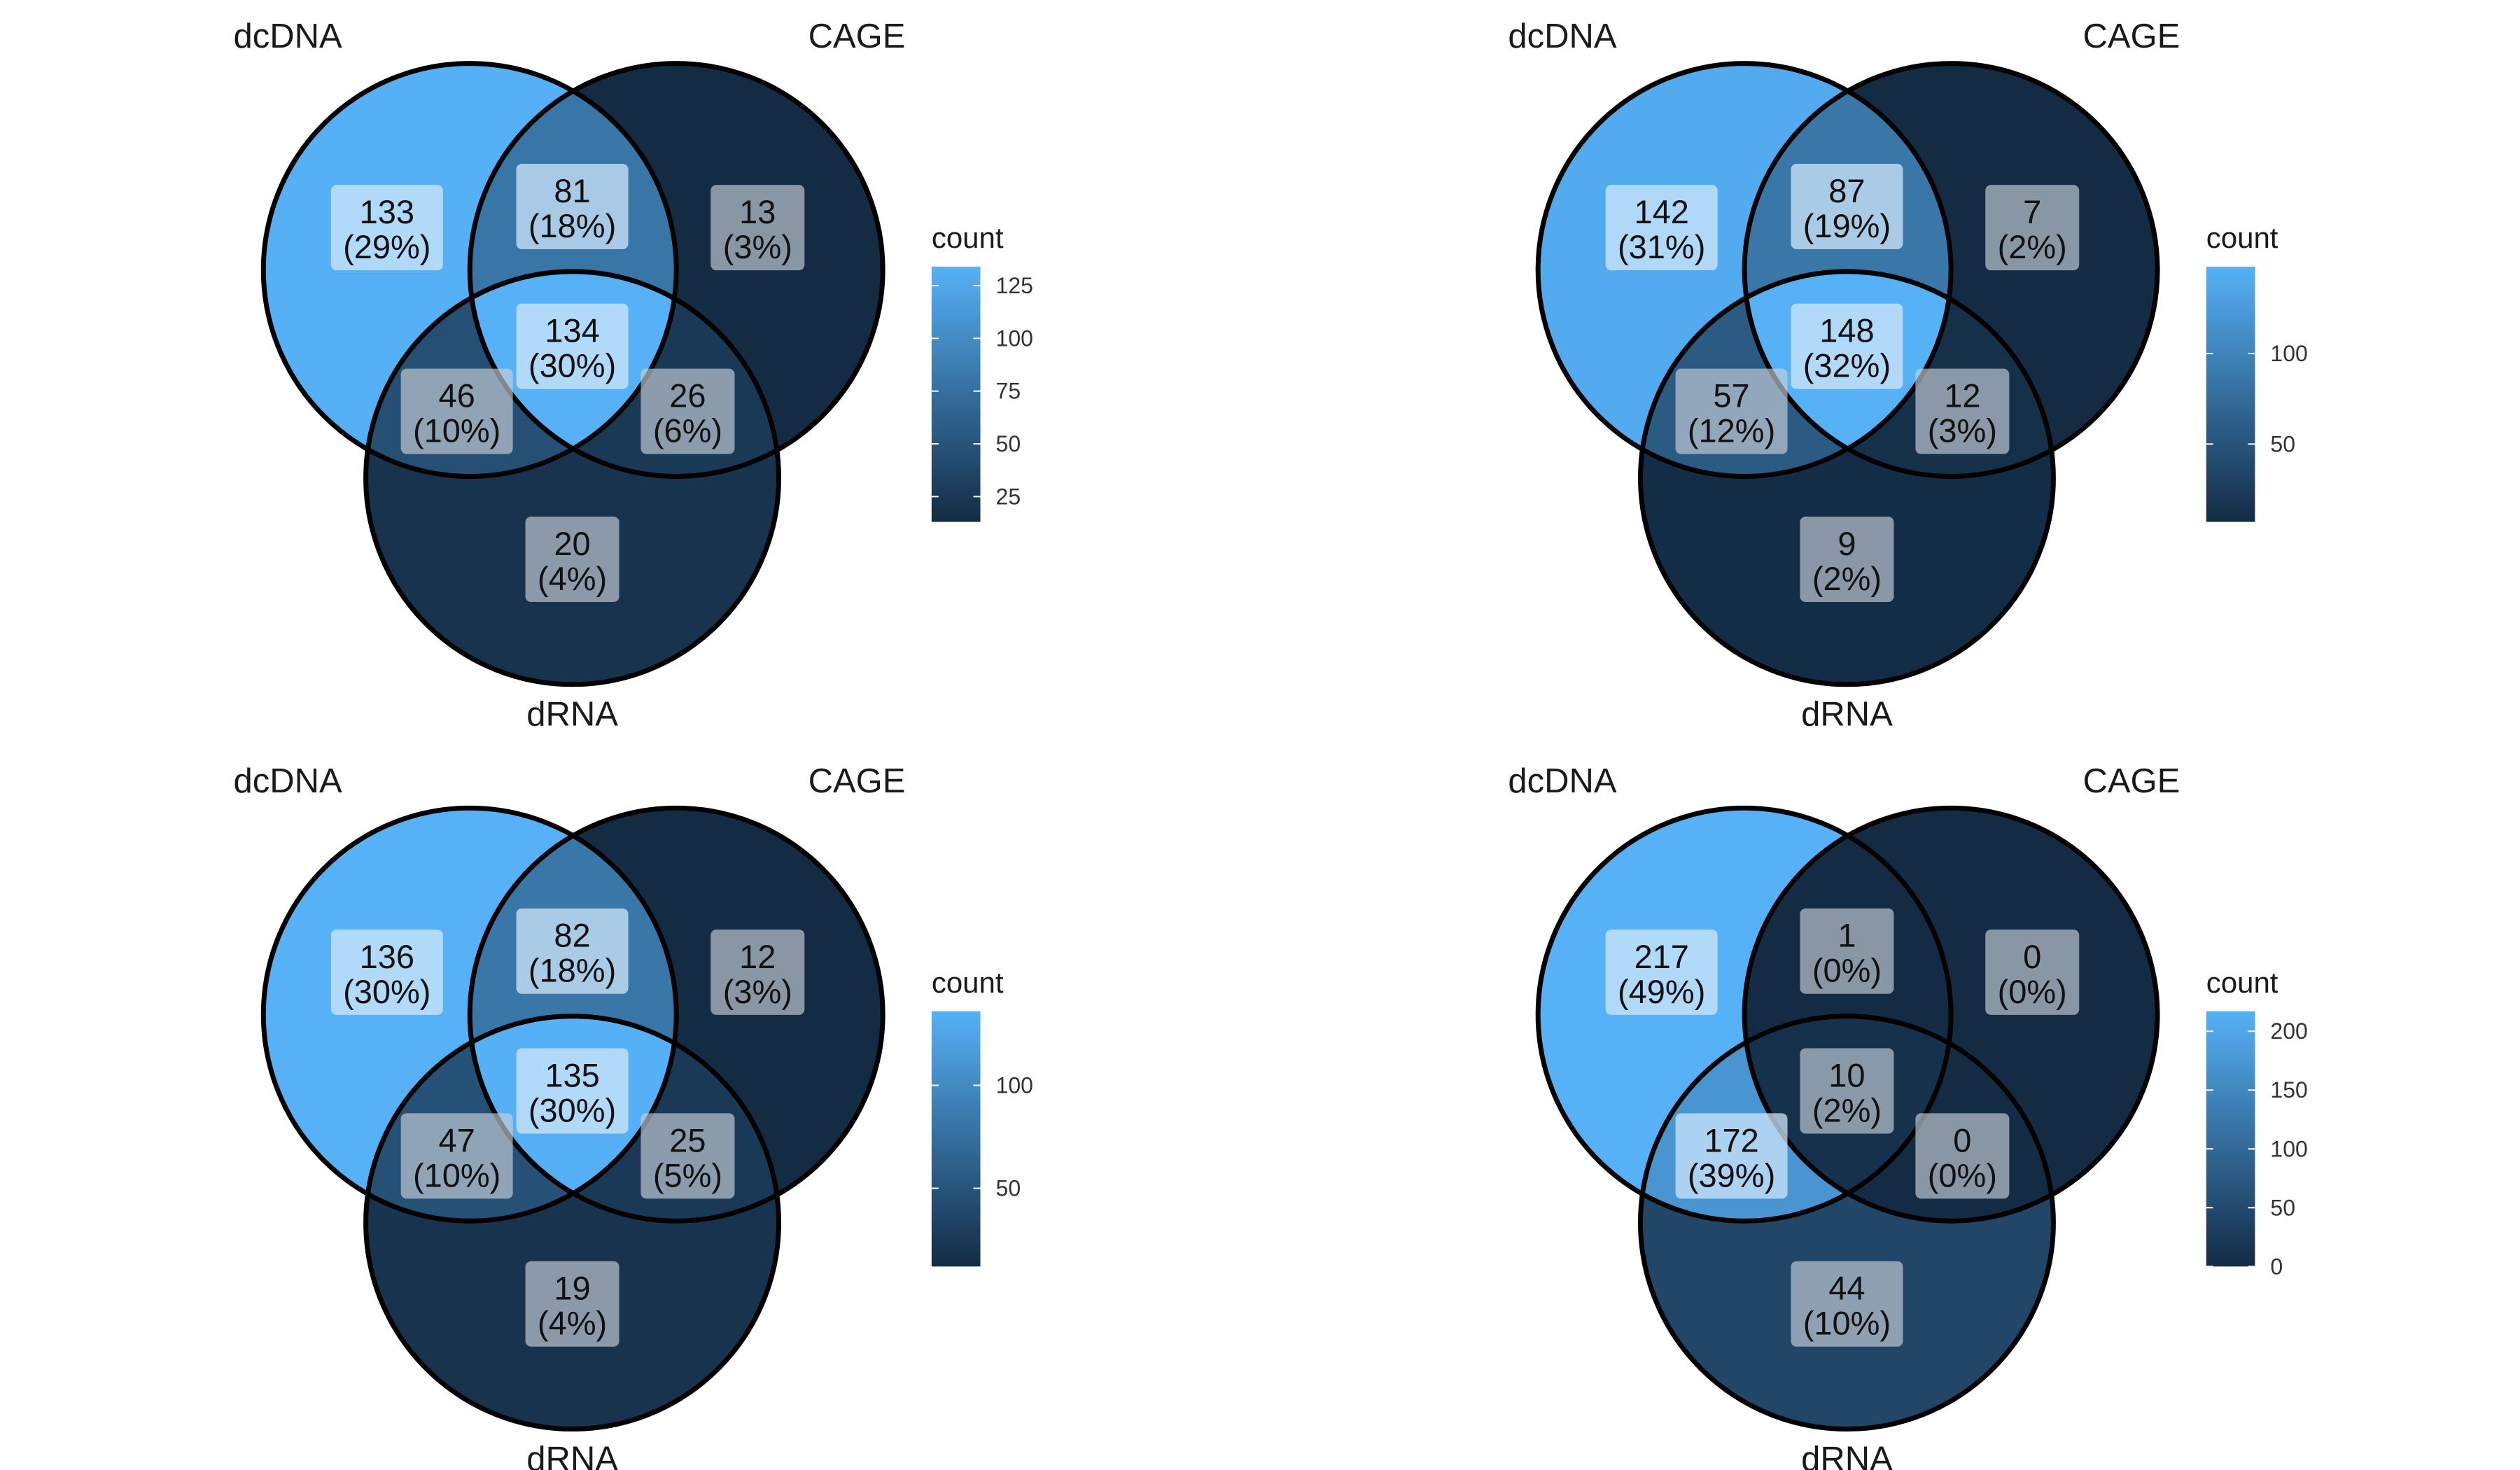 This screenshot has width=2520, height=1470. I want to click on region-label: 142(31%), so click(1661, 228).